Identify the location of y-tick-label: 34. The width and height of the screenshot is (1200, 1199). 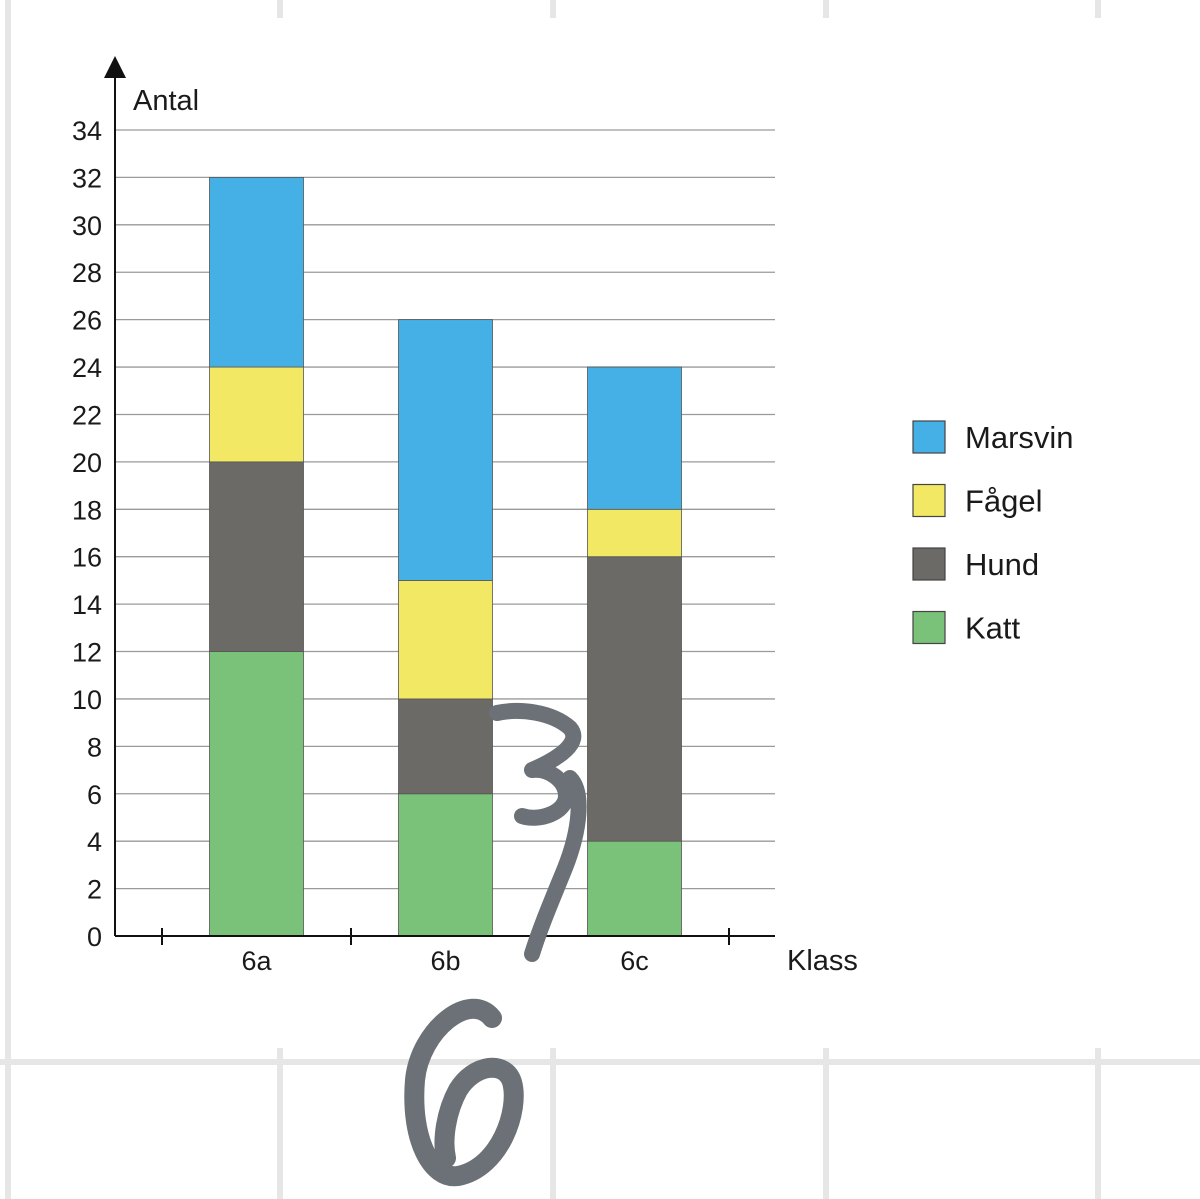
(87, 131).